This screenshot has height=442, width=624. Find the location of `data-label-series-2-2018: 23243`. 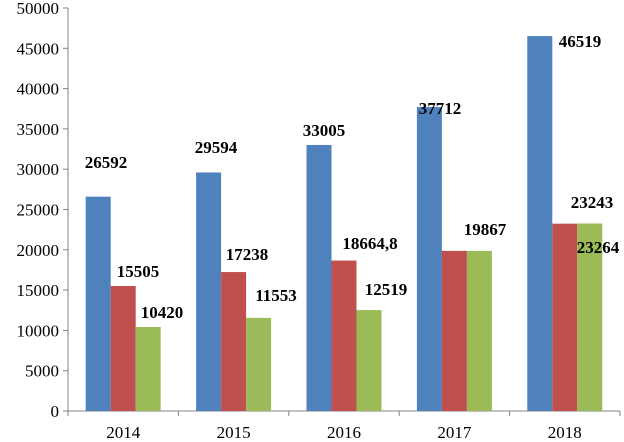

data-label-series-2-2018: 23243 is located at coordinates (592, 202).